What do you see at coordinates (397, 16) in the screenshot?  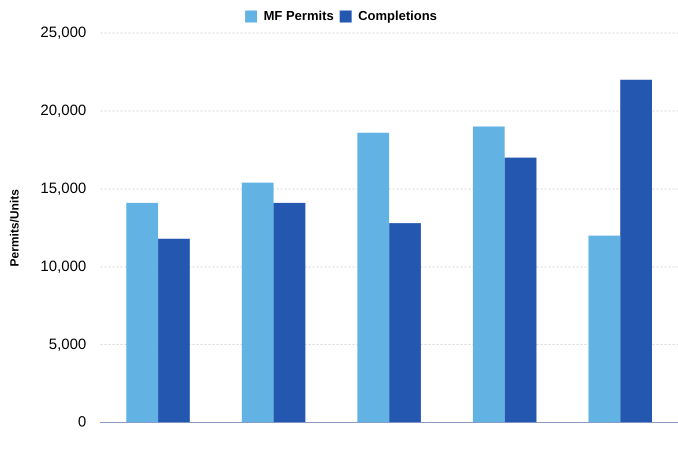 I see `legend-label: Completions` at bounding box center [397, 16].